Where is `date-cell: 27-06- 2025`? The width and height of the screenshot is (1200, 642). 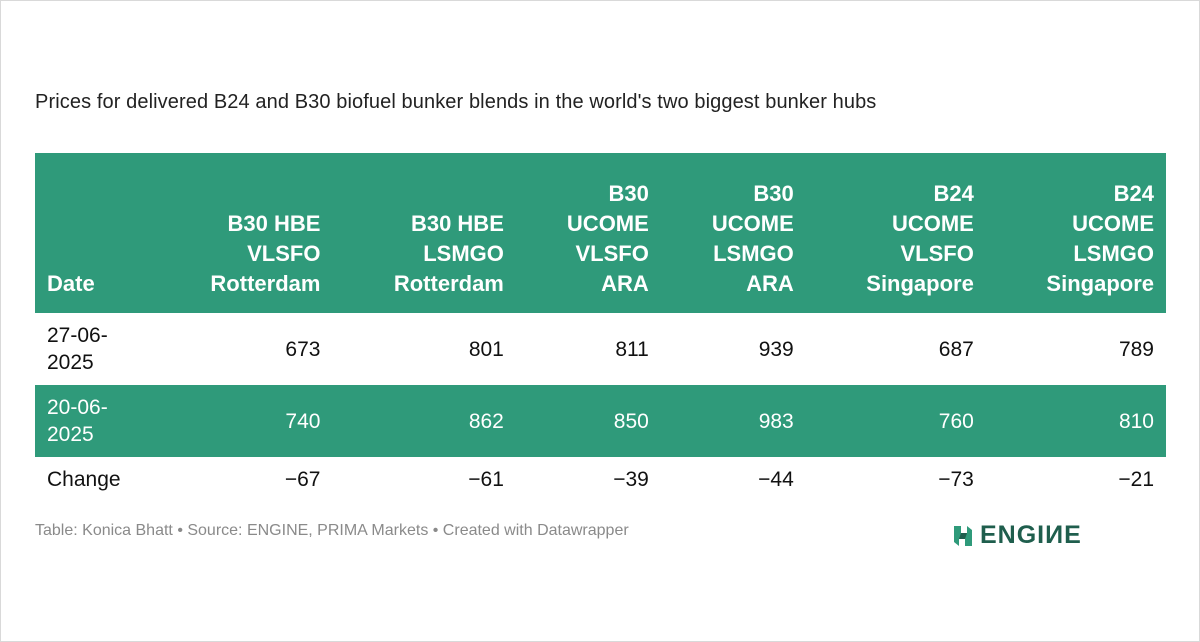
date-cell: 27-06- 2025 is located at coordinates (92, 349).